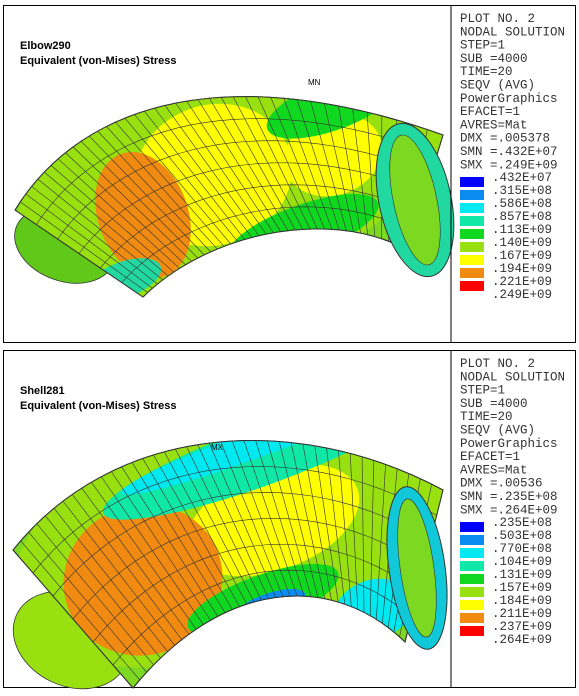 The height and width of the screenshot is (696, 579). What do you see at coordinates (522, 204) in the screenshot?
I see `legend-label: .586E+08` at bounding box center [522, 204].